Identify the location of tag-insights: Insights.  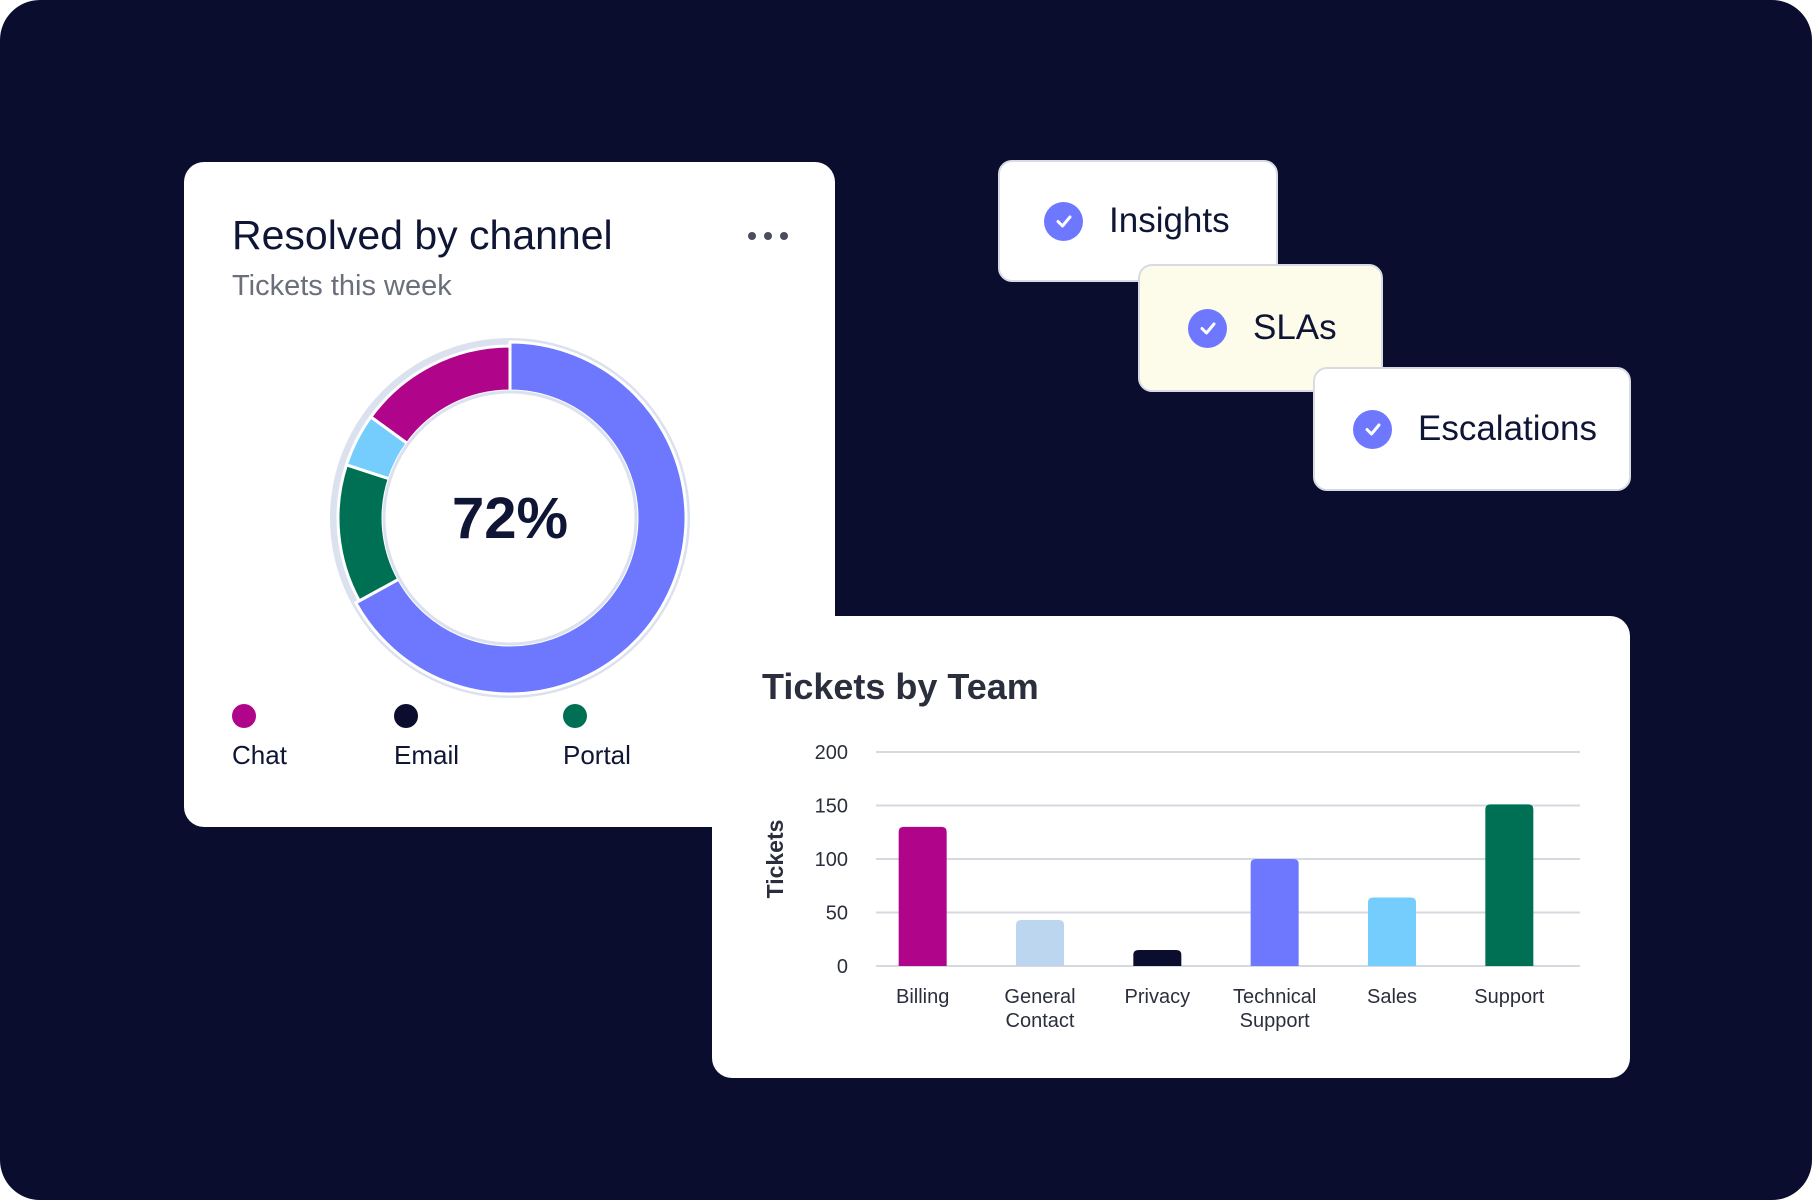
(1138, 221).